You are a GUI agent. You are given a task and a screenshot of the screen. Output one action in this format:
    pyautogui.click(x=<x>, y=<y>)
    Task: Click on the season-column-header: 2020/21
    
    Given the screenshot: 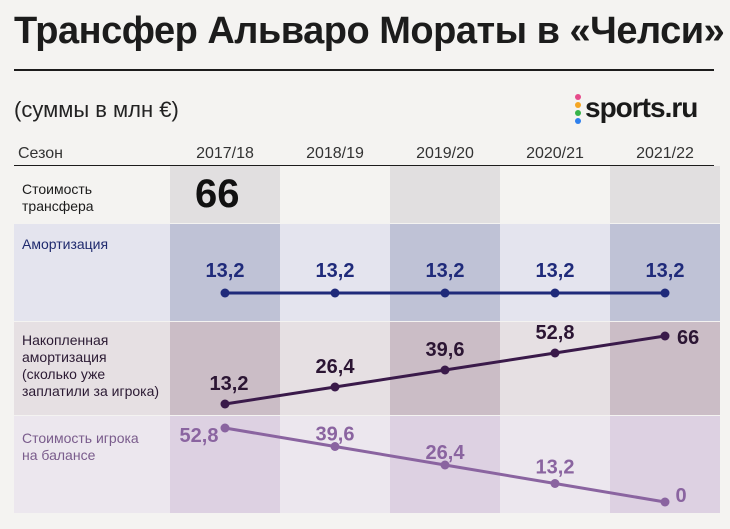 What is the action you would take?
    pyautogui.click(x=555, y=153)
    